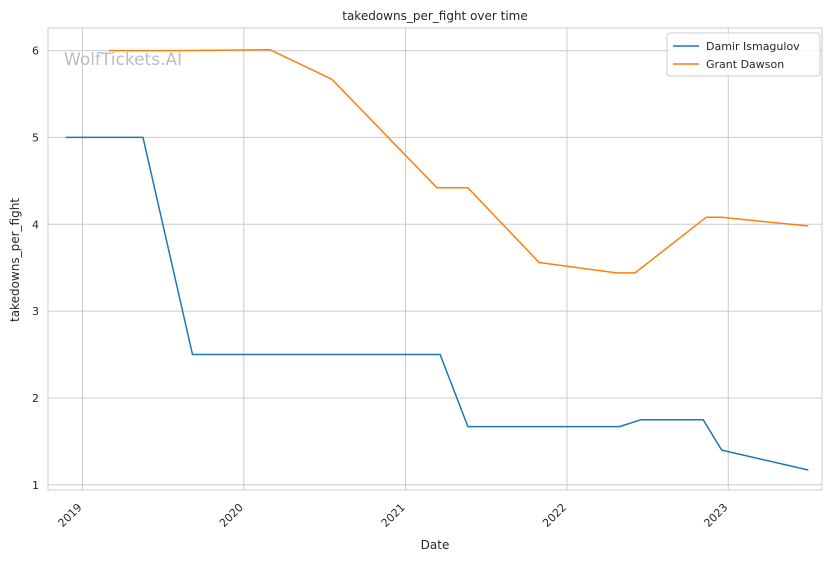 The height and width of the screenshot is (561, 832). Describe the element at coordinates (35, 137) in the screenshot. I see `y-tick-label: 5` at that location.